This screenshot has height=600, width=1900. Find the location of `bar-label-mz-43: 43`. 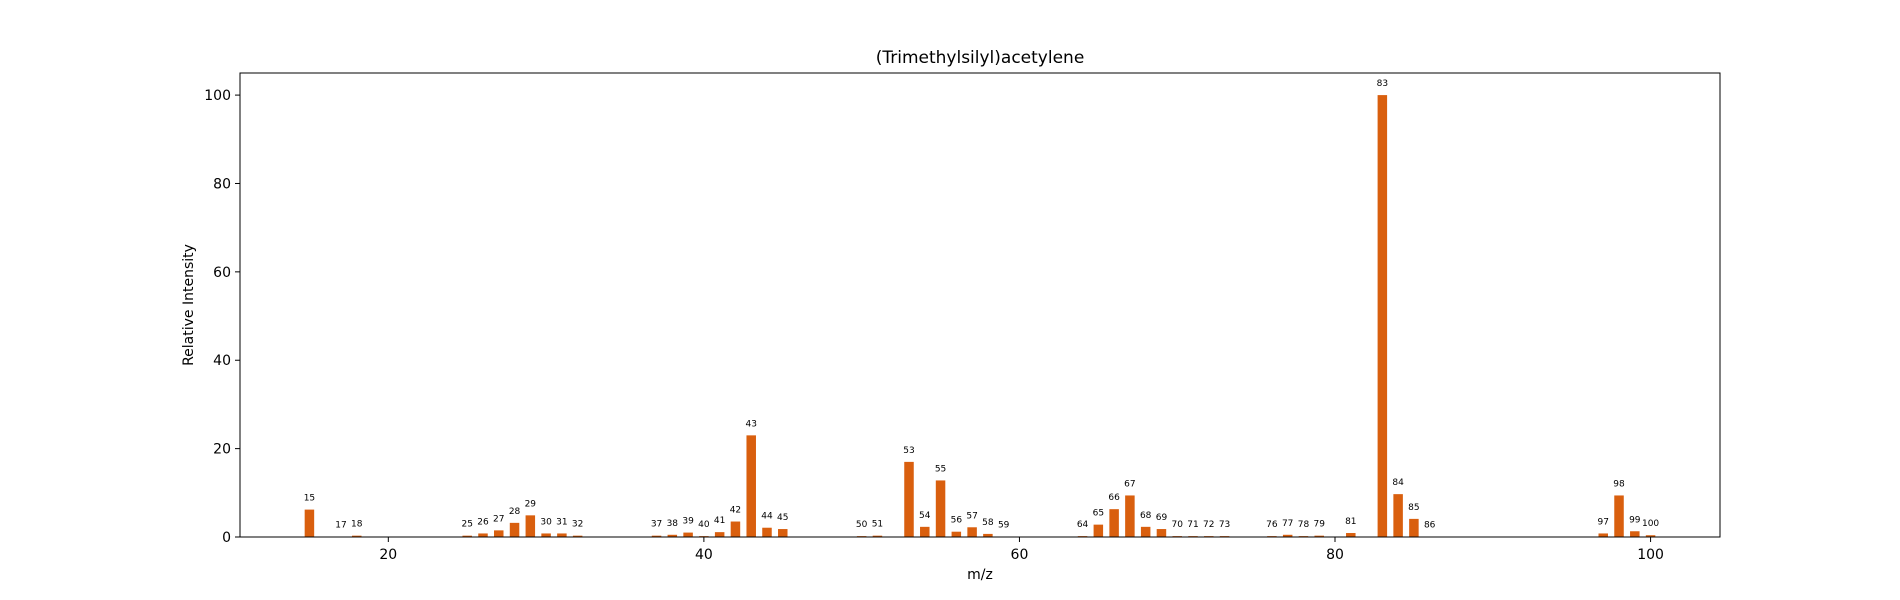

bar-label-mz-43: 43 is located at coordinates (750, 424).